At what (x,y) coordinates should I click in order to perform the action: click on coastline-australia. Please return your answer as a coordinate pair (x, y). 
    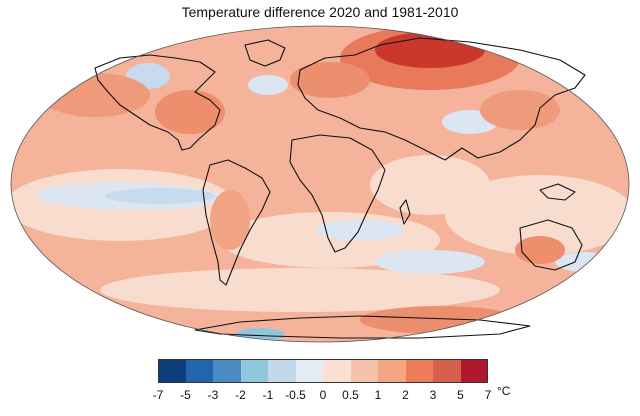
    Looking at the image, I should click on (551, 245).